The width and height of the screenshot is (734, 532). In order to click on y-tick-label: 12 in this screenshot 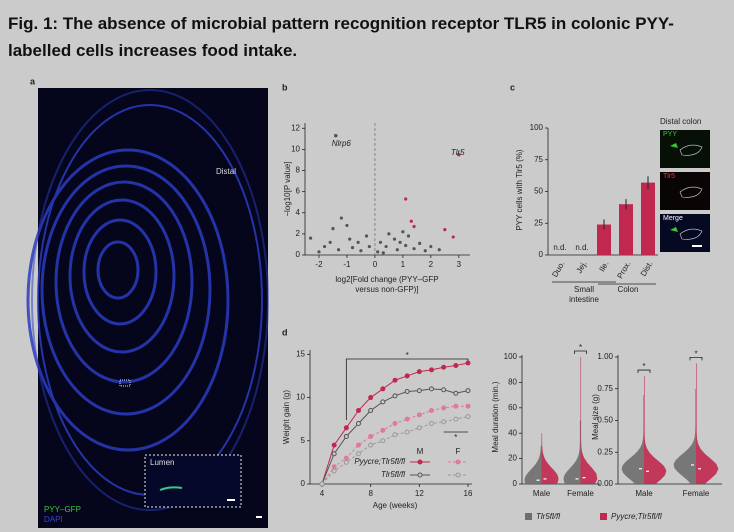, I will do `click(295, 127)`.